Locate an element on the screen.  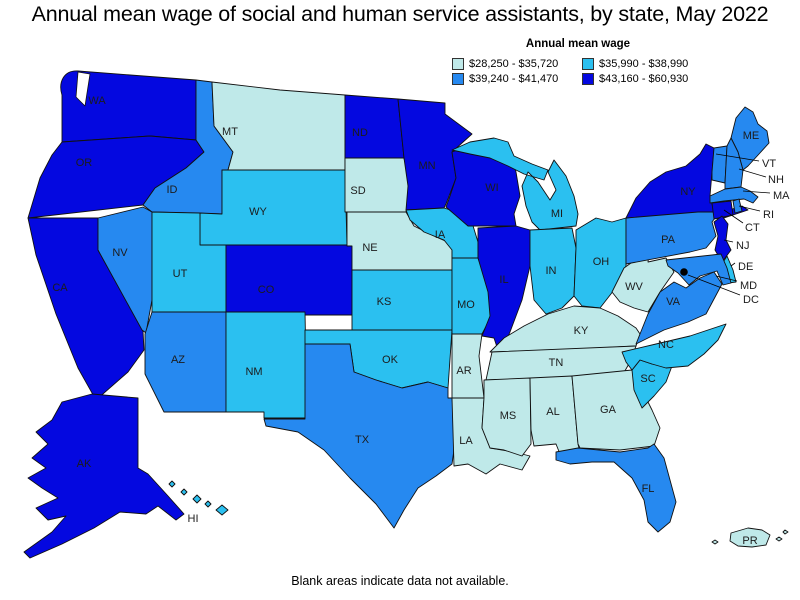
state-AL is located at coordinates (555, 415).